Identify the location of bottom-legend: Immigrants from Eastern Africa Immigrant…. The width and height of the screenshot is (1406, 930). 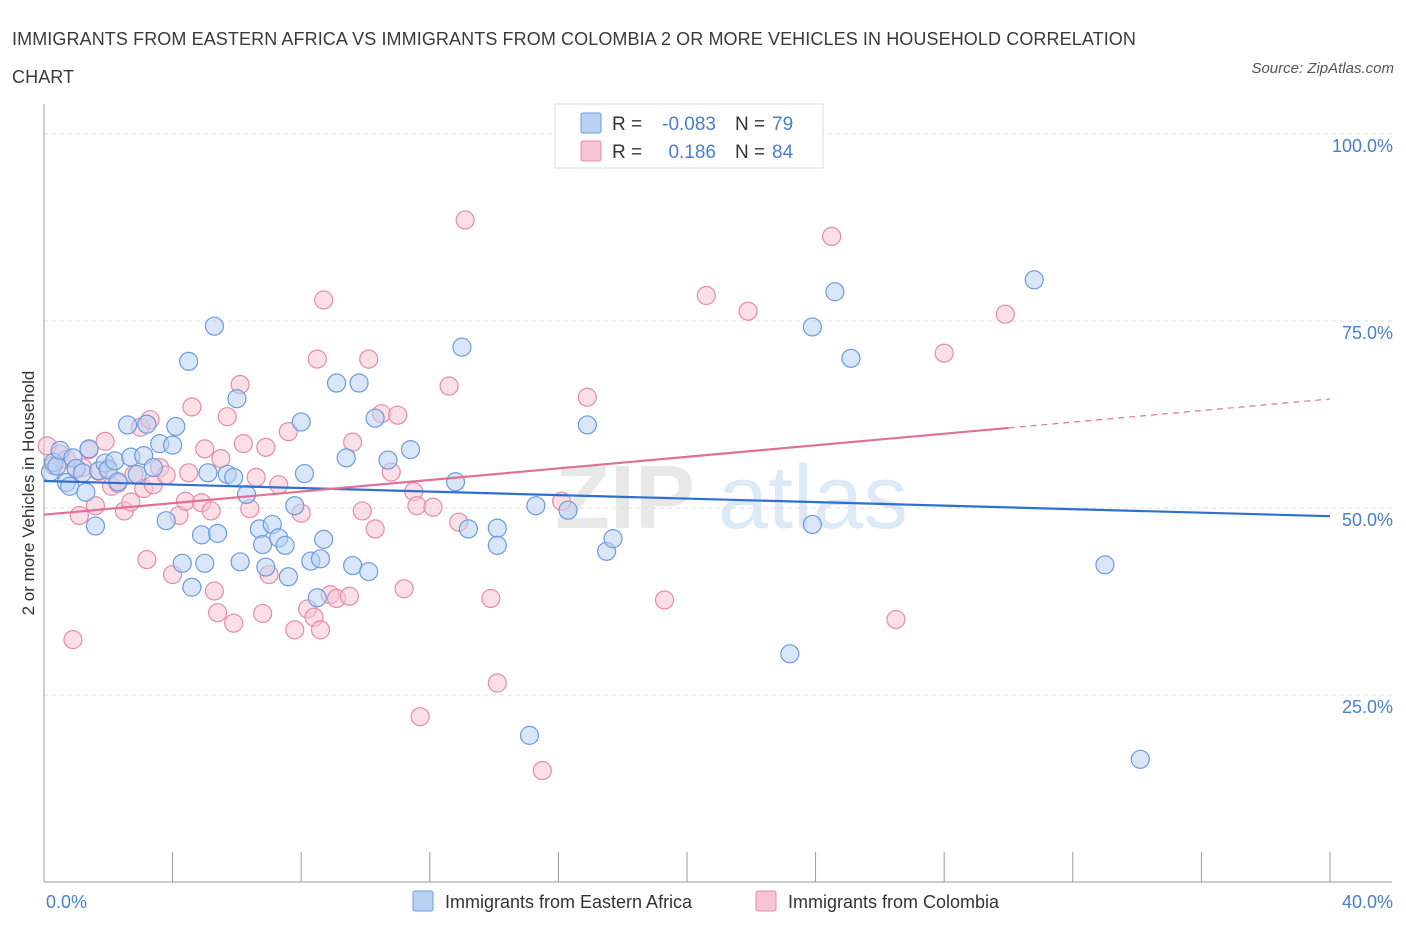
(706, 901).